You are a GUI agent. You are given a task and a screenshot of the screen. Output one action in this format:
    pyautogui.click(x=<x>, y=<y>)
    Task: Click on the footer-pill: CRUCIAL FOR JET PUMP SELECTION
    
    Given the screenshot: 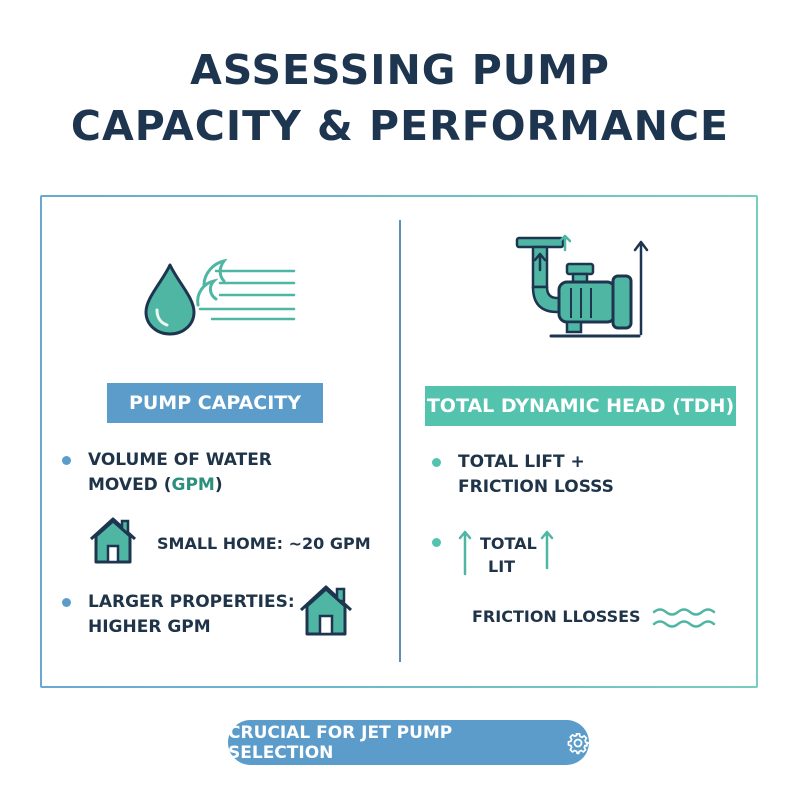 What is the action you would take?
    pyautogui.click(x=409, y=742)
    